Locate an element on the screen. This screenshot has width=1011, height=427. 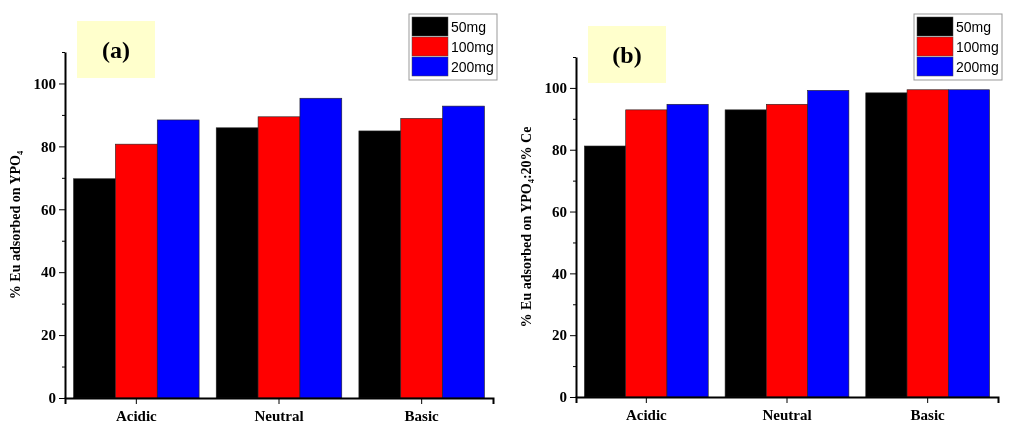
series-label: 200mg is located at coordinates (977, 67).